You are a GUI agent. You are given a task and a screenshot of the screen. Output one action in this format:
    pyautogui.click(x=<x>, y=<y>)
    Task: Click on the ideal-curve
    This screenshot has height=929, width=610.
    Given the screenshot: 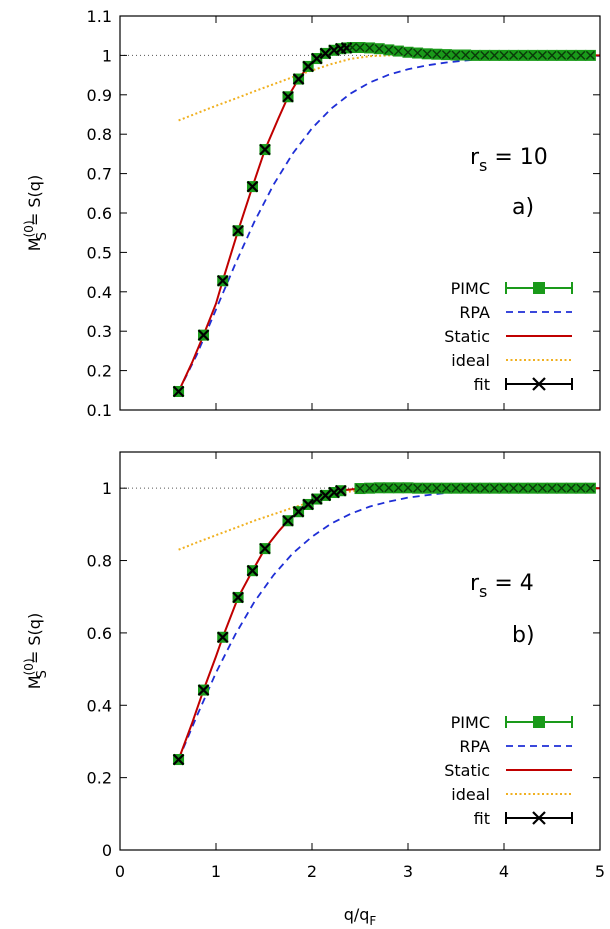 What is the action you would take?
    pyautogui.click(x=389, y=88)
    